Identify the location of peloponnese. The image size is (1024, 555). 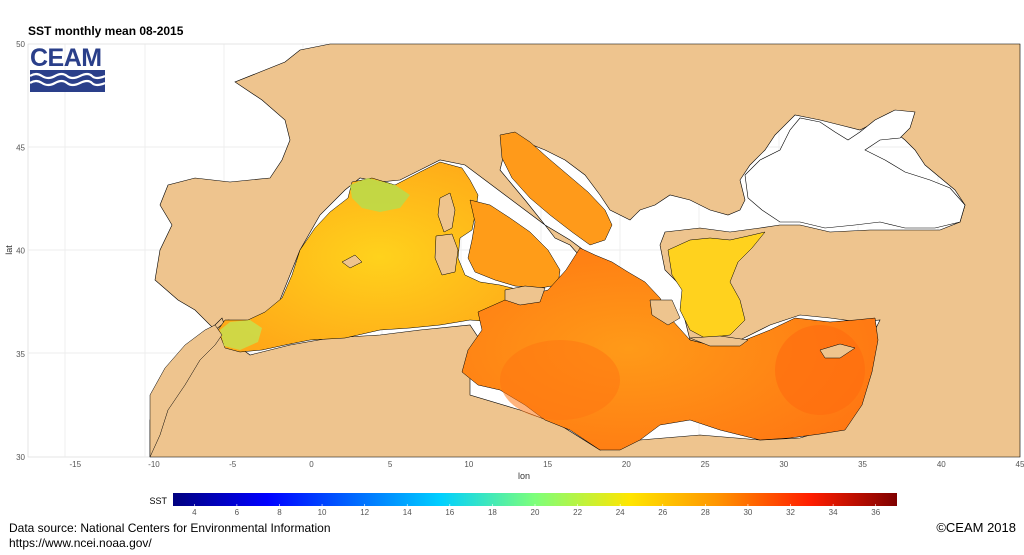
(665, 312).